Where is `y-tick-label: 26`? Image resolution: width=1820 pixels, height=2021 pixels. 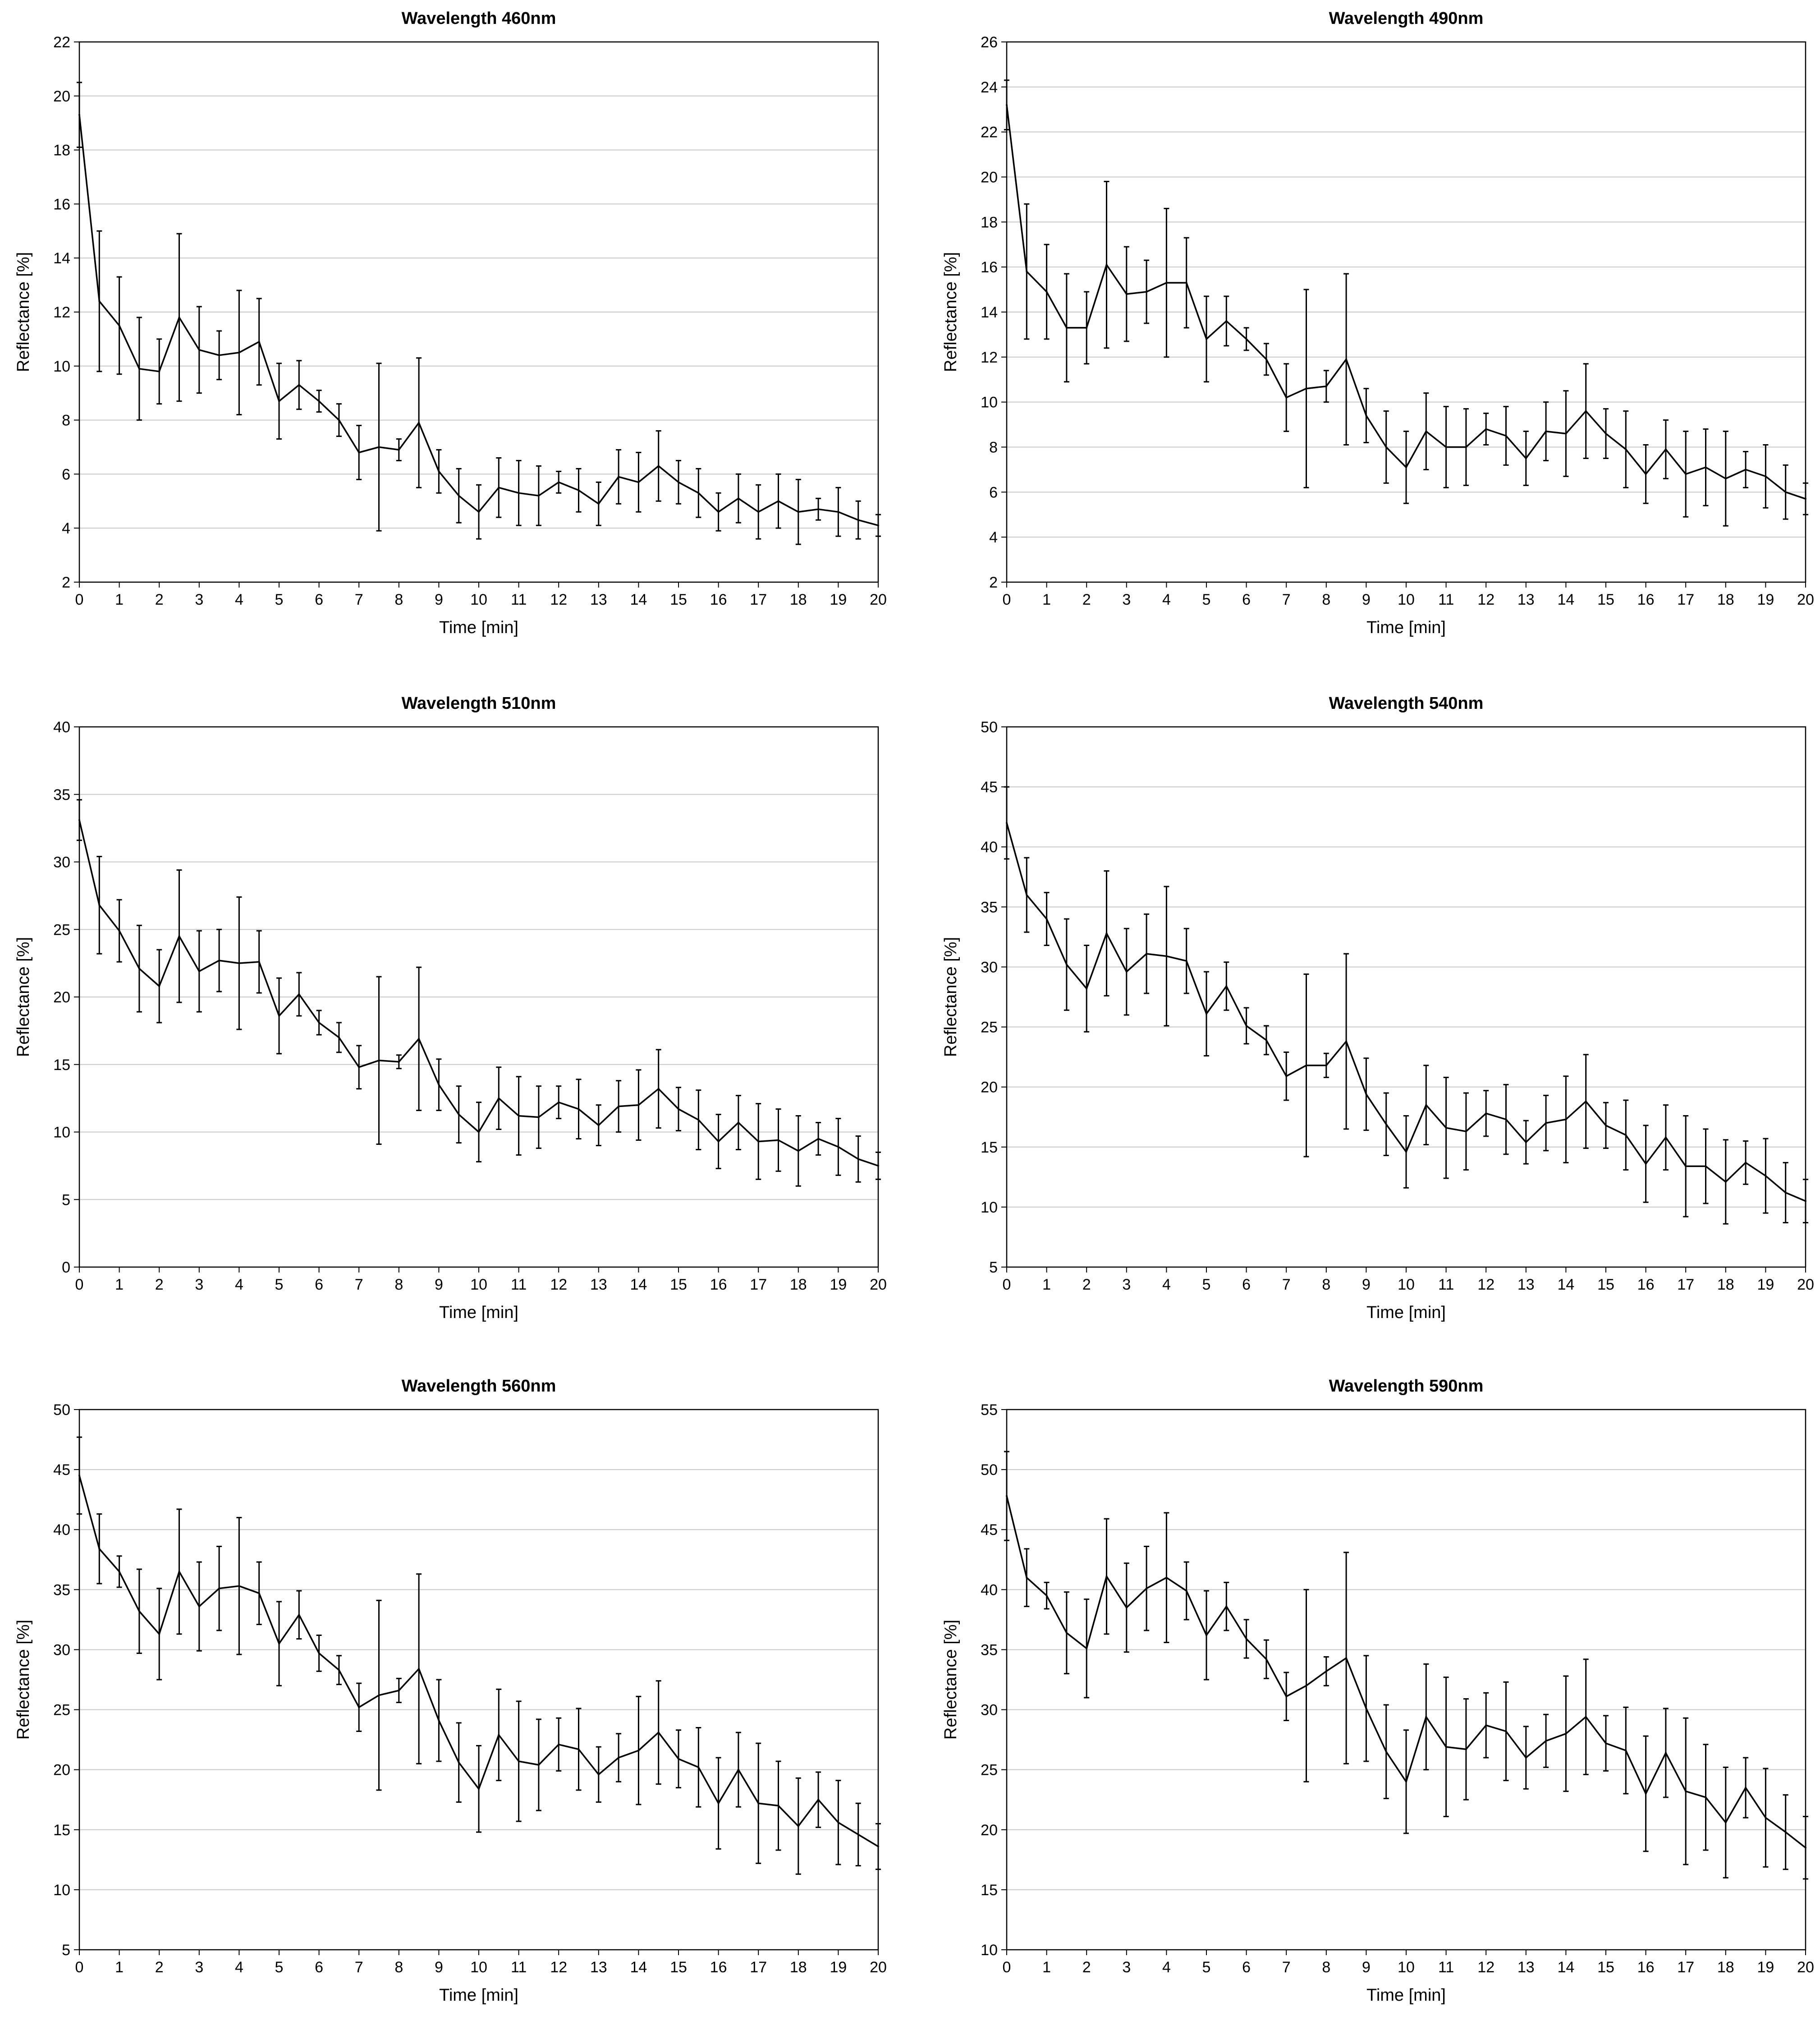 y-tick-label: 26 is located at coordinates (990, 42).